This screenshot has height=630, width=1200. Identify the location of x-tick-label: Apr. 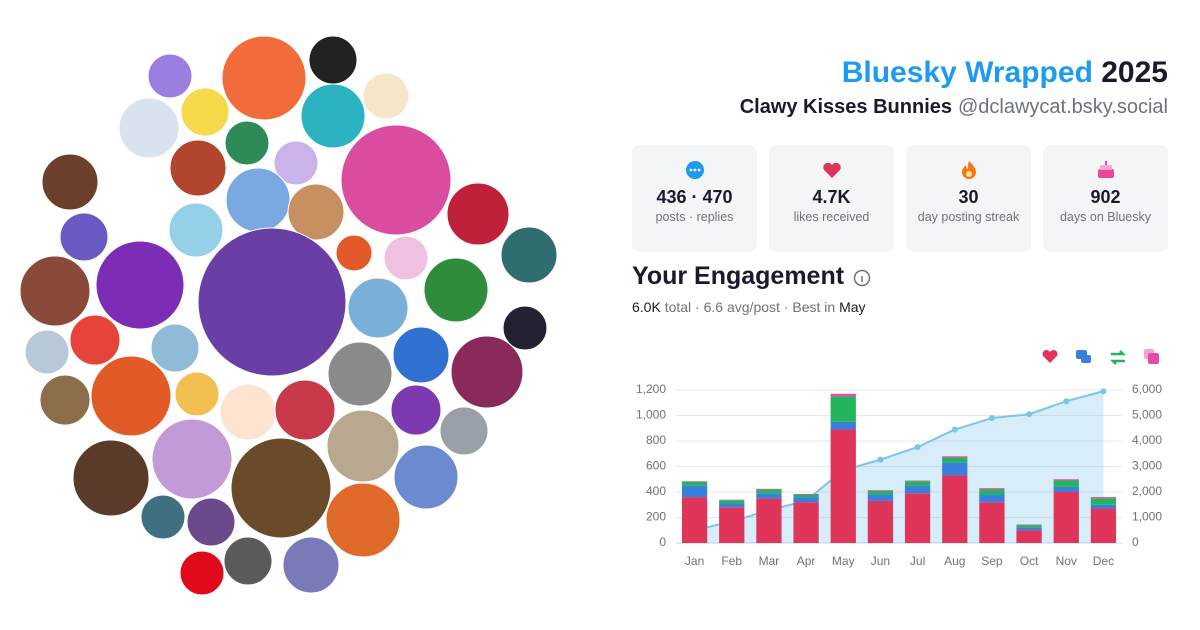
(806, 561).